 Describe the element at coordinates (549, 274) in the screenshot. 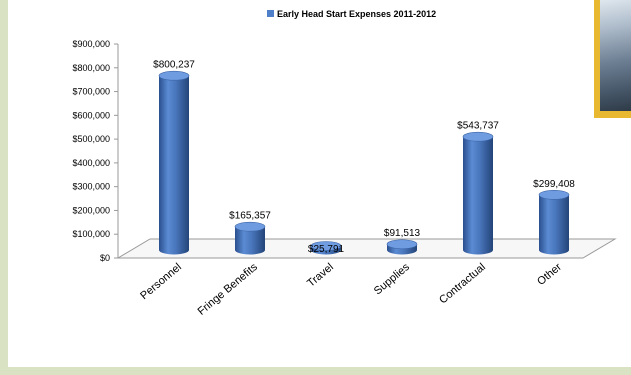

I see `x-tick-label: Other` at that location.